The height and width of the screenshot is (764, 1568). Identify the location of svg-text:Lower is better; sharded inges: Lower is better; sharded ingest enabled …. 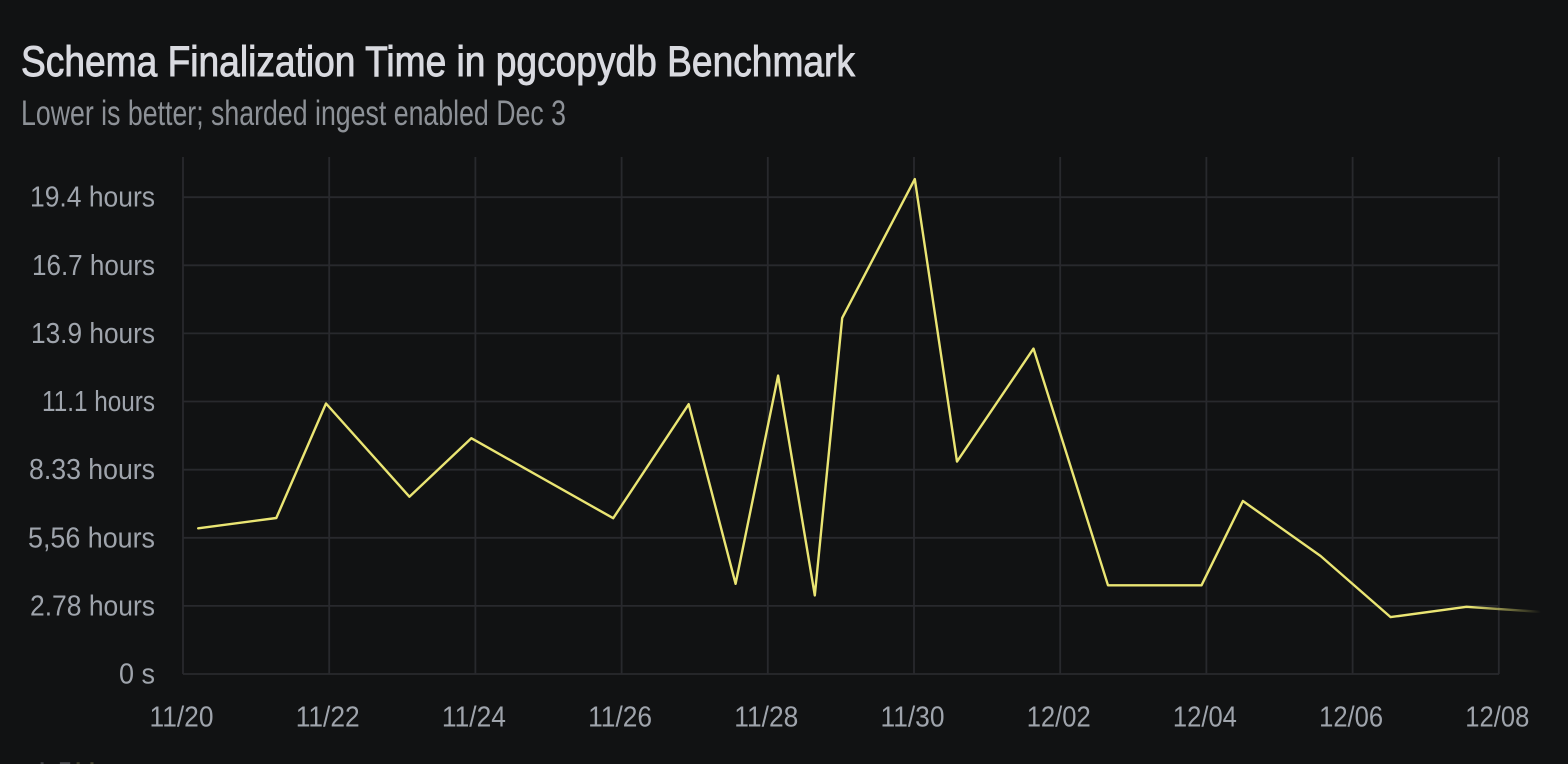
(293, 113).